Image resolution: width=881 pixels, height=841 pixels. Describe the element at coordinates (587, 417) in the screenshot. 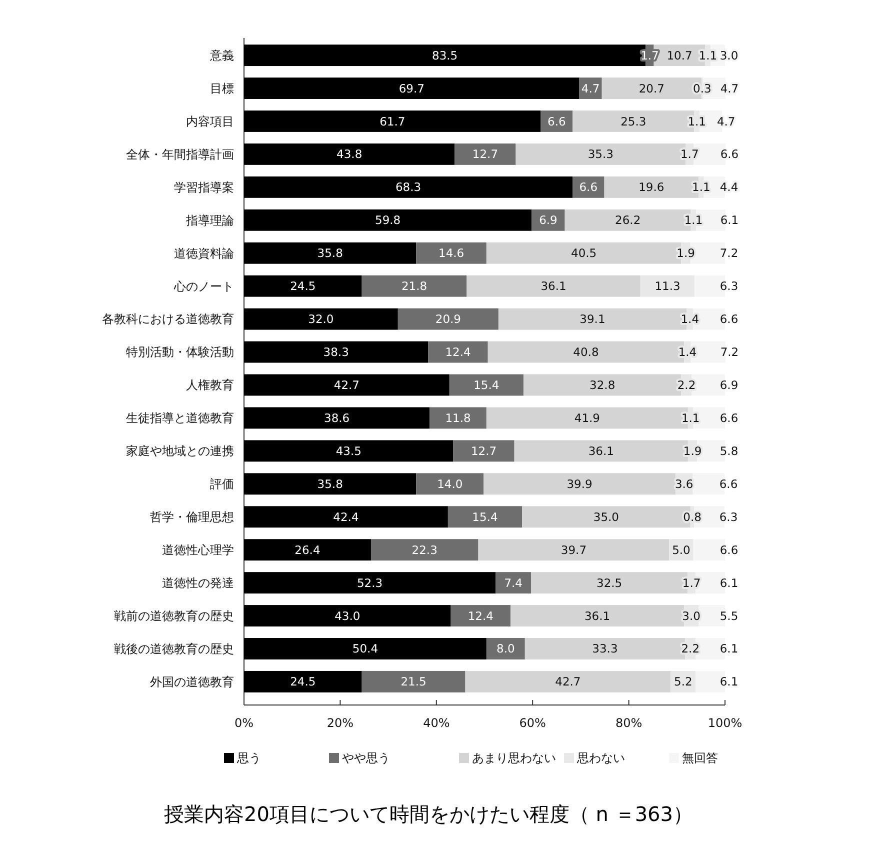

I see `data-label: 41.9` at that location.